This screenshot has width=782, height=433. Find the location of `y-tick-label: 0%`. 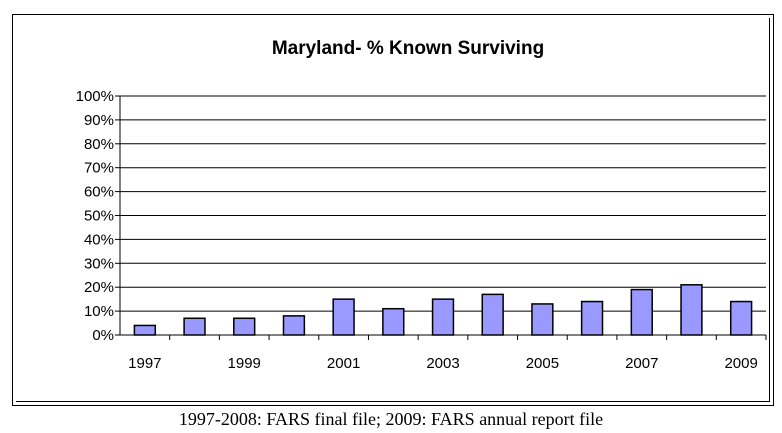

y-tick-label: 0% is located at coordinates (103, 335).